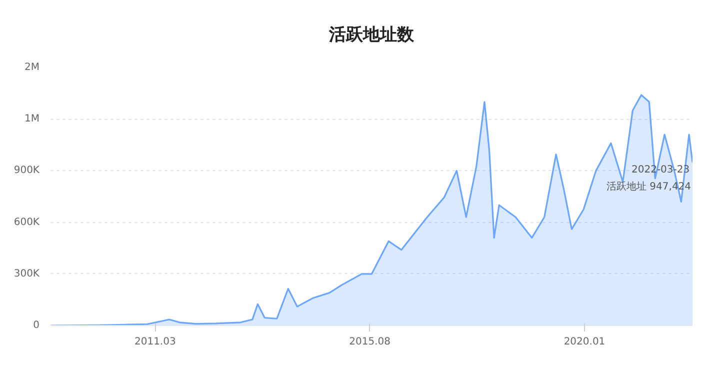 The height and width of the screenshot is (375, 706). What do you see at coordinates (36, 325) in the screenshot?
I see `y-tick-label: 0` at bounding box center [36, 325].